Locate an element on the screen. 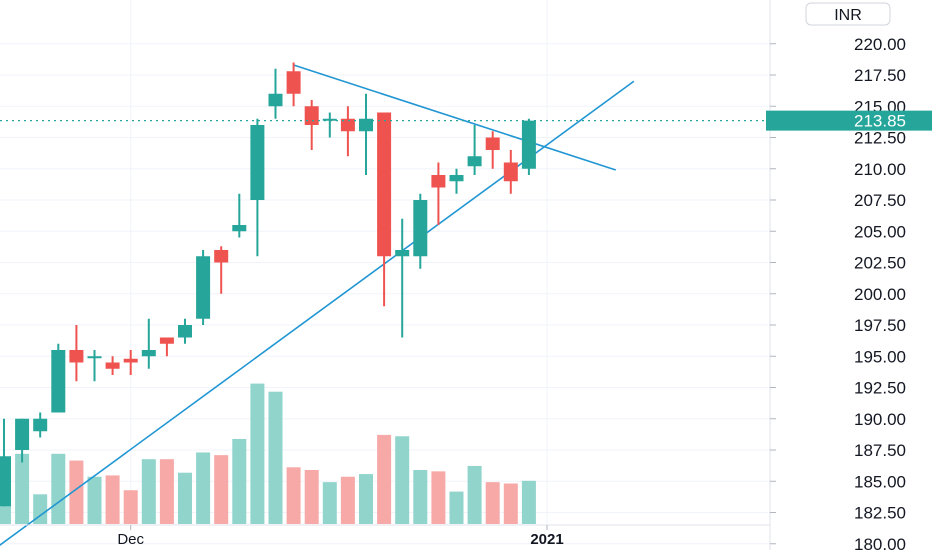  time-axis: Dec 2021 is located at coordinates (385, 536).